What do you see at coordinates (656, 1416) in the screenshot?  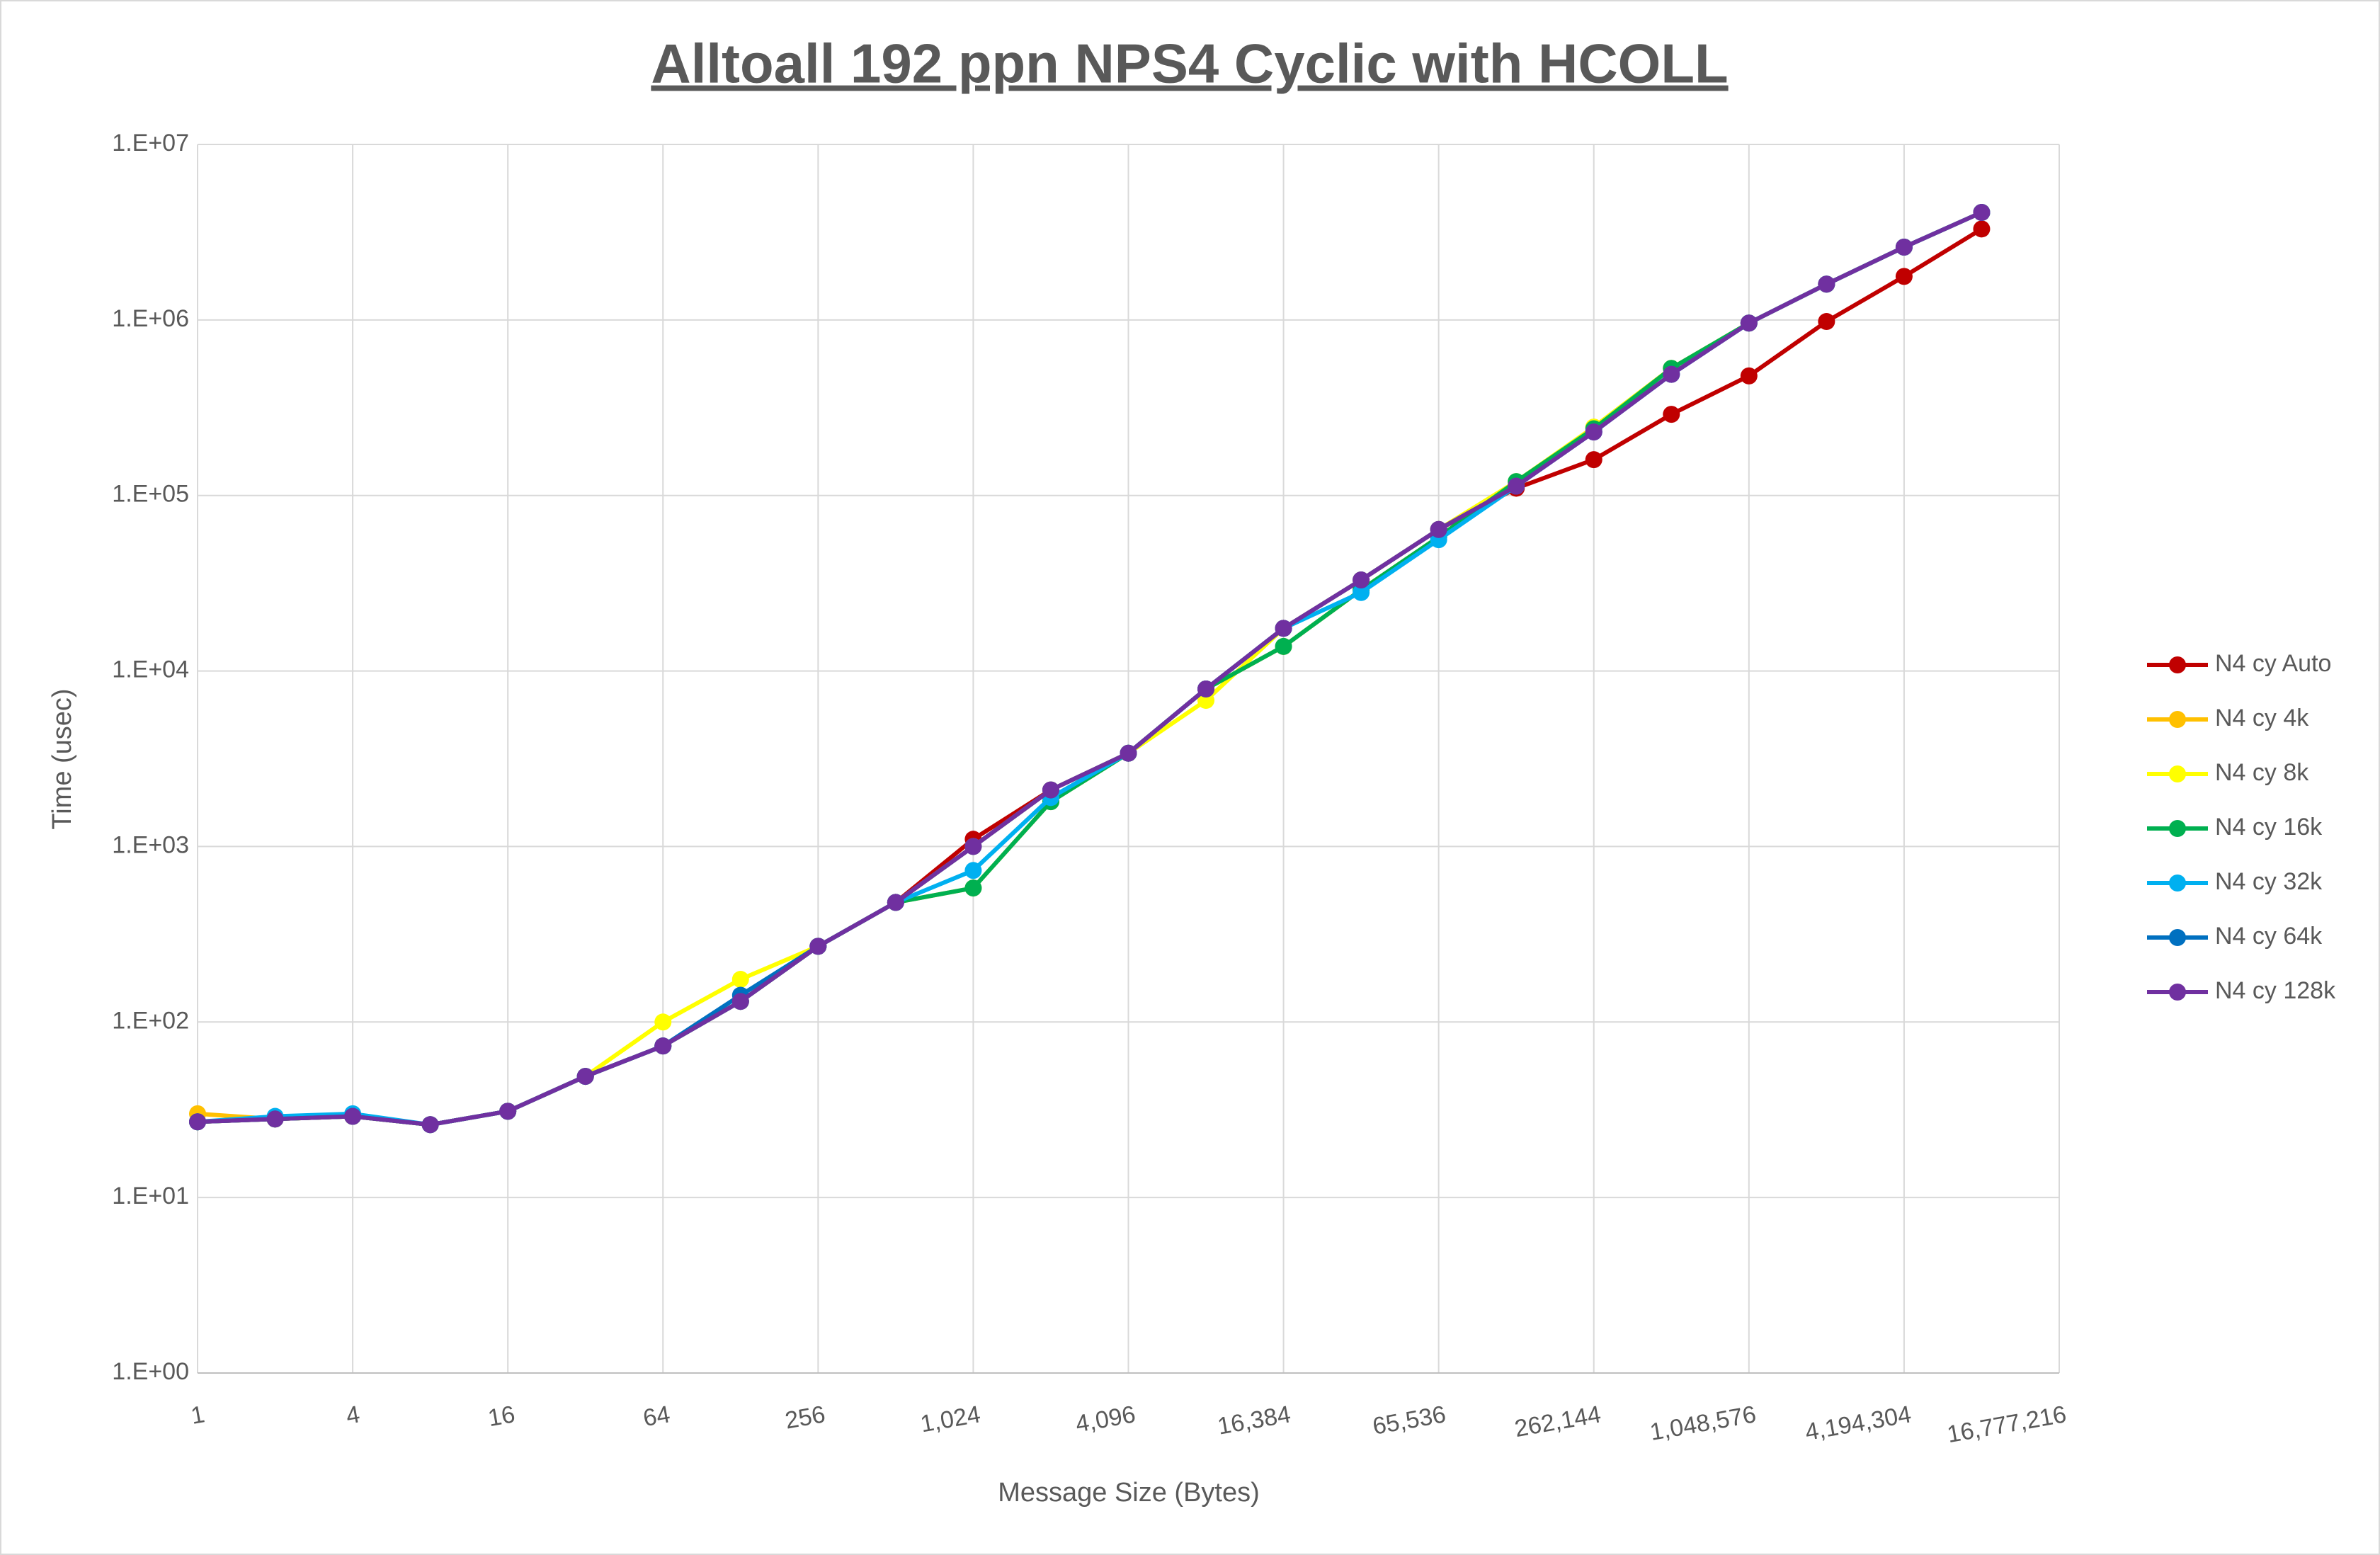 I see `x-tick-label: 64` at bounding box center [656, 1416].